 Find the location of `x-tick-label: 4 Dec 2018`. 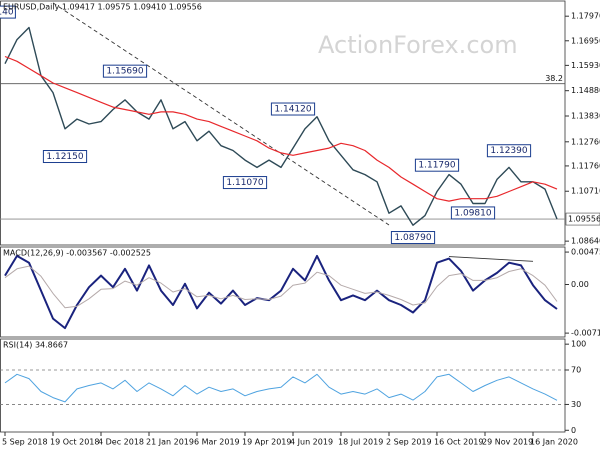

x-tick-label: 4 Dec 2018 is located at coordinates (121, 442).